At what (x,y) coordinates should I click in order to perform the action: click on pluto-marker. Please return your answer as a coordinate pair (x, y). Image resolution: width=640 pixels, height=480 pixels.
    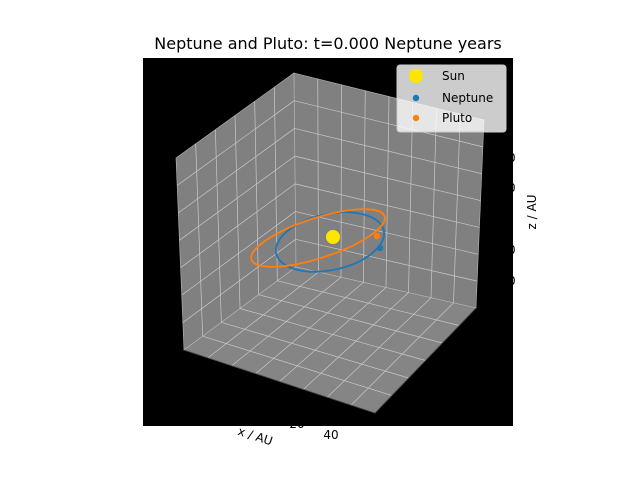
    Looking at the image, I should click on (377, 236).